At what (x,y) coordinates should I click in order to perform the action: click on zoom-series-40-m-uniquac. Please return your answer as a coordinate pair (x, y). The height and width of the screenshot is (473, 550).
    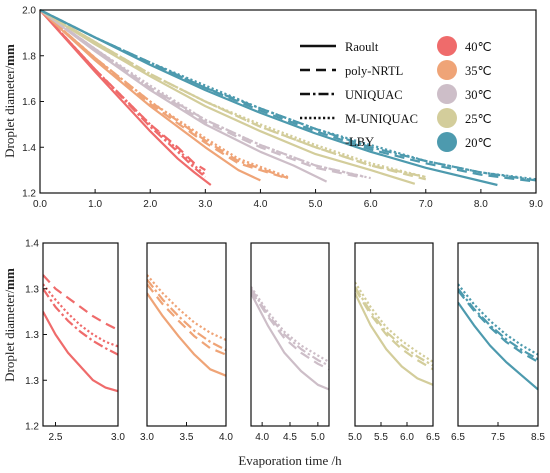
    Looking at the image, I should click on (80, 315).